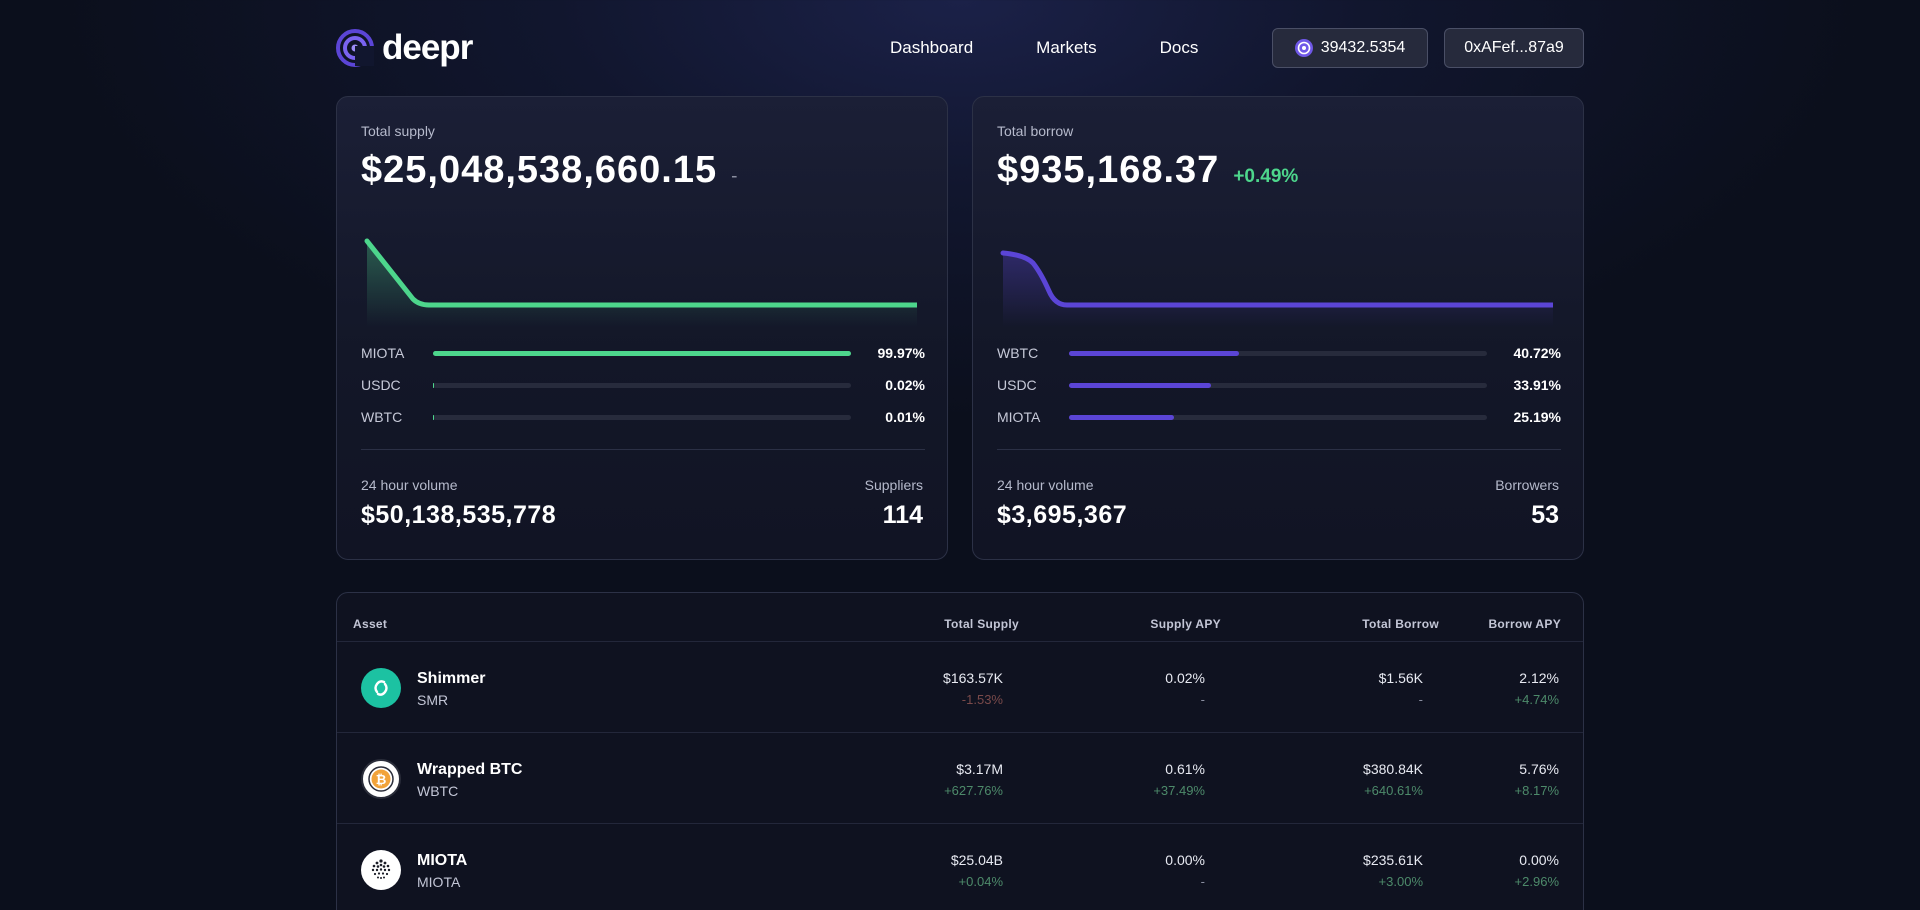 The height and width of the screenshot is (910, 1920). I want to click on supply-apy: 0.02%, so click(1185, 678).